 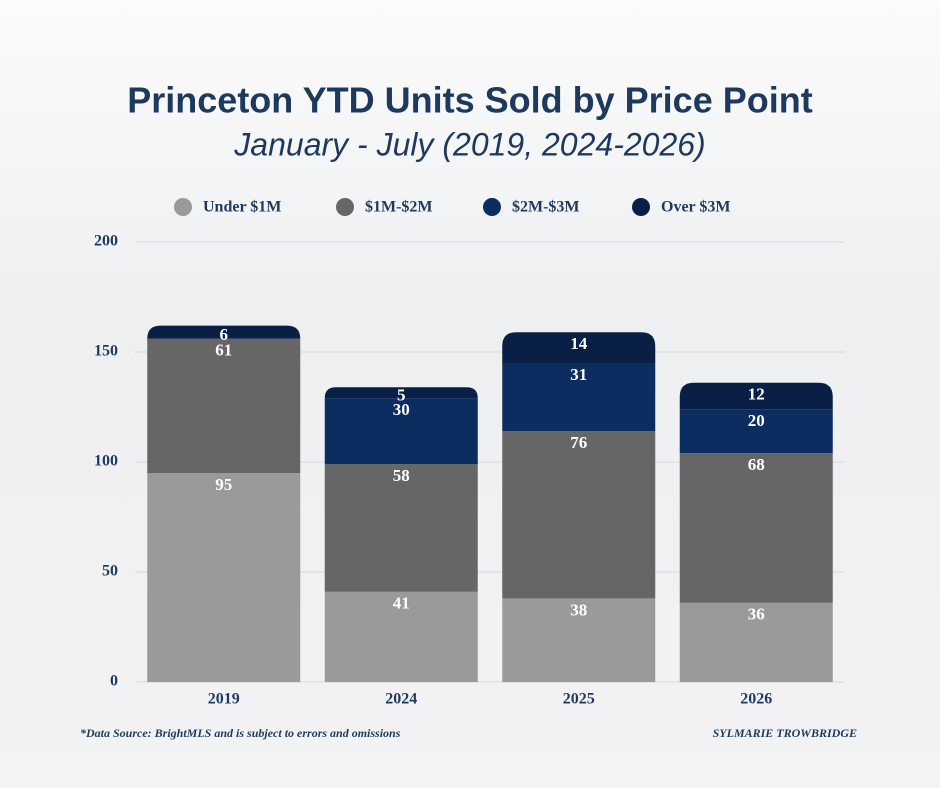 I want to click on y-tick-label: 0, so click(x=114, y=681).